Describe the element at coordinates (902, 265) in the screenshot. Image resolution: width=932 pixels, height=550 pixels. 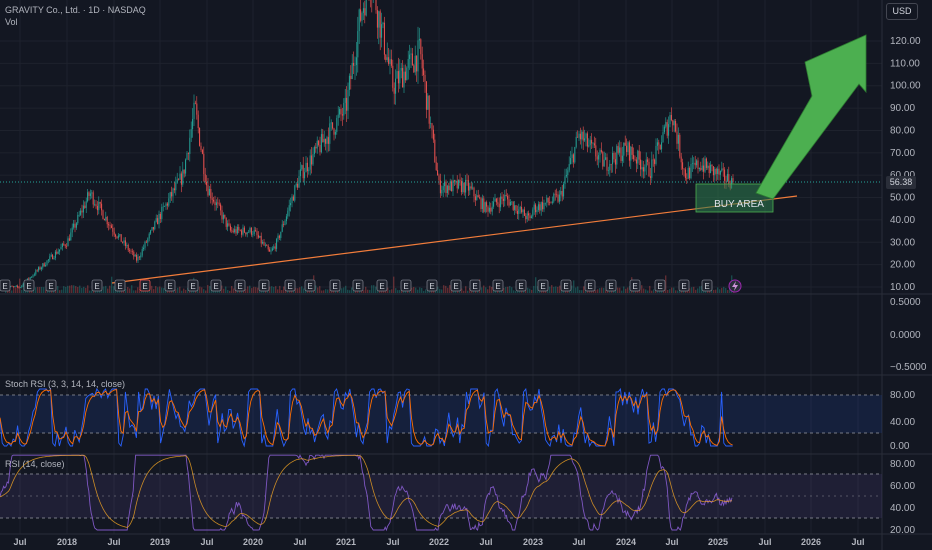
I see `y-tick-label: 20.00` at that location.